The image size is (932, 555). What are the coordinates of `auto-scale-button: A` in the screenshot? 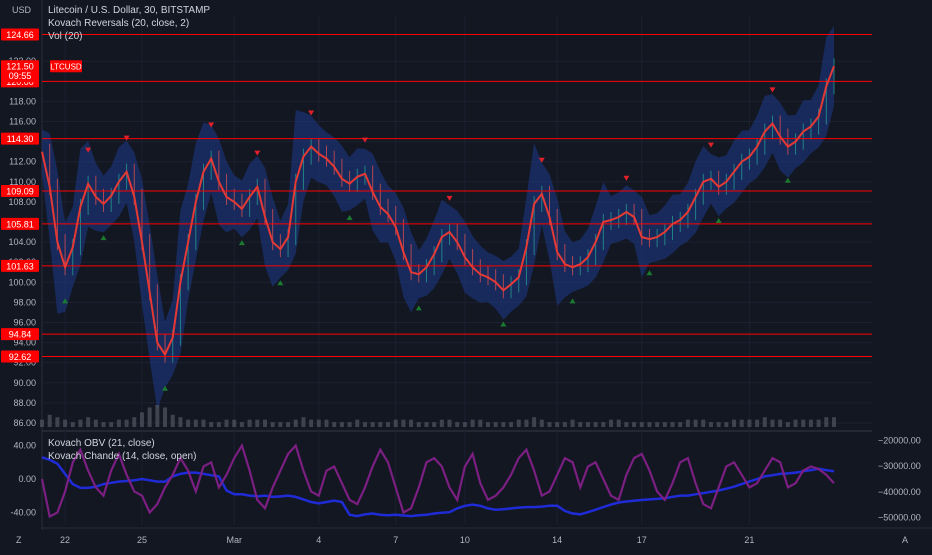 It's located at (905, 540).